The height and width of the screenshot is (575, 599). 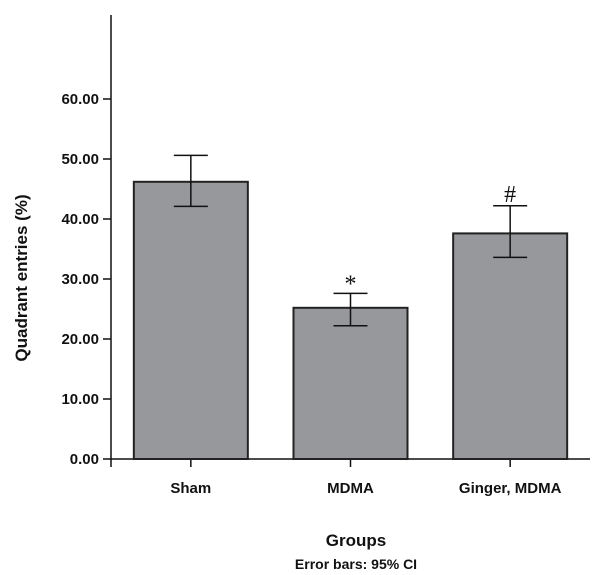 What do you see at coordinates (80, 279) in the screenshot?
I see `y-tick-label: 30.00` at bounding box center [80, 279].